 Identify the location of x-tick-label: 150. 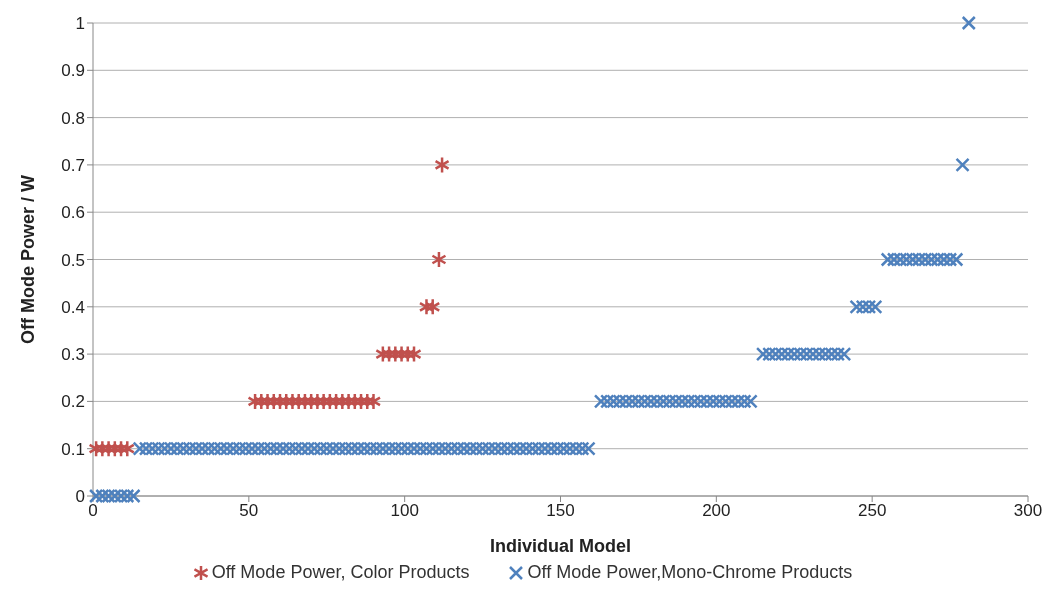
(560, 511).